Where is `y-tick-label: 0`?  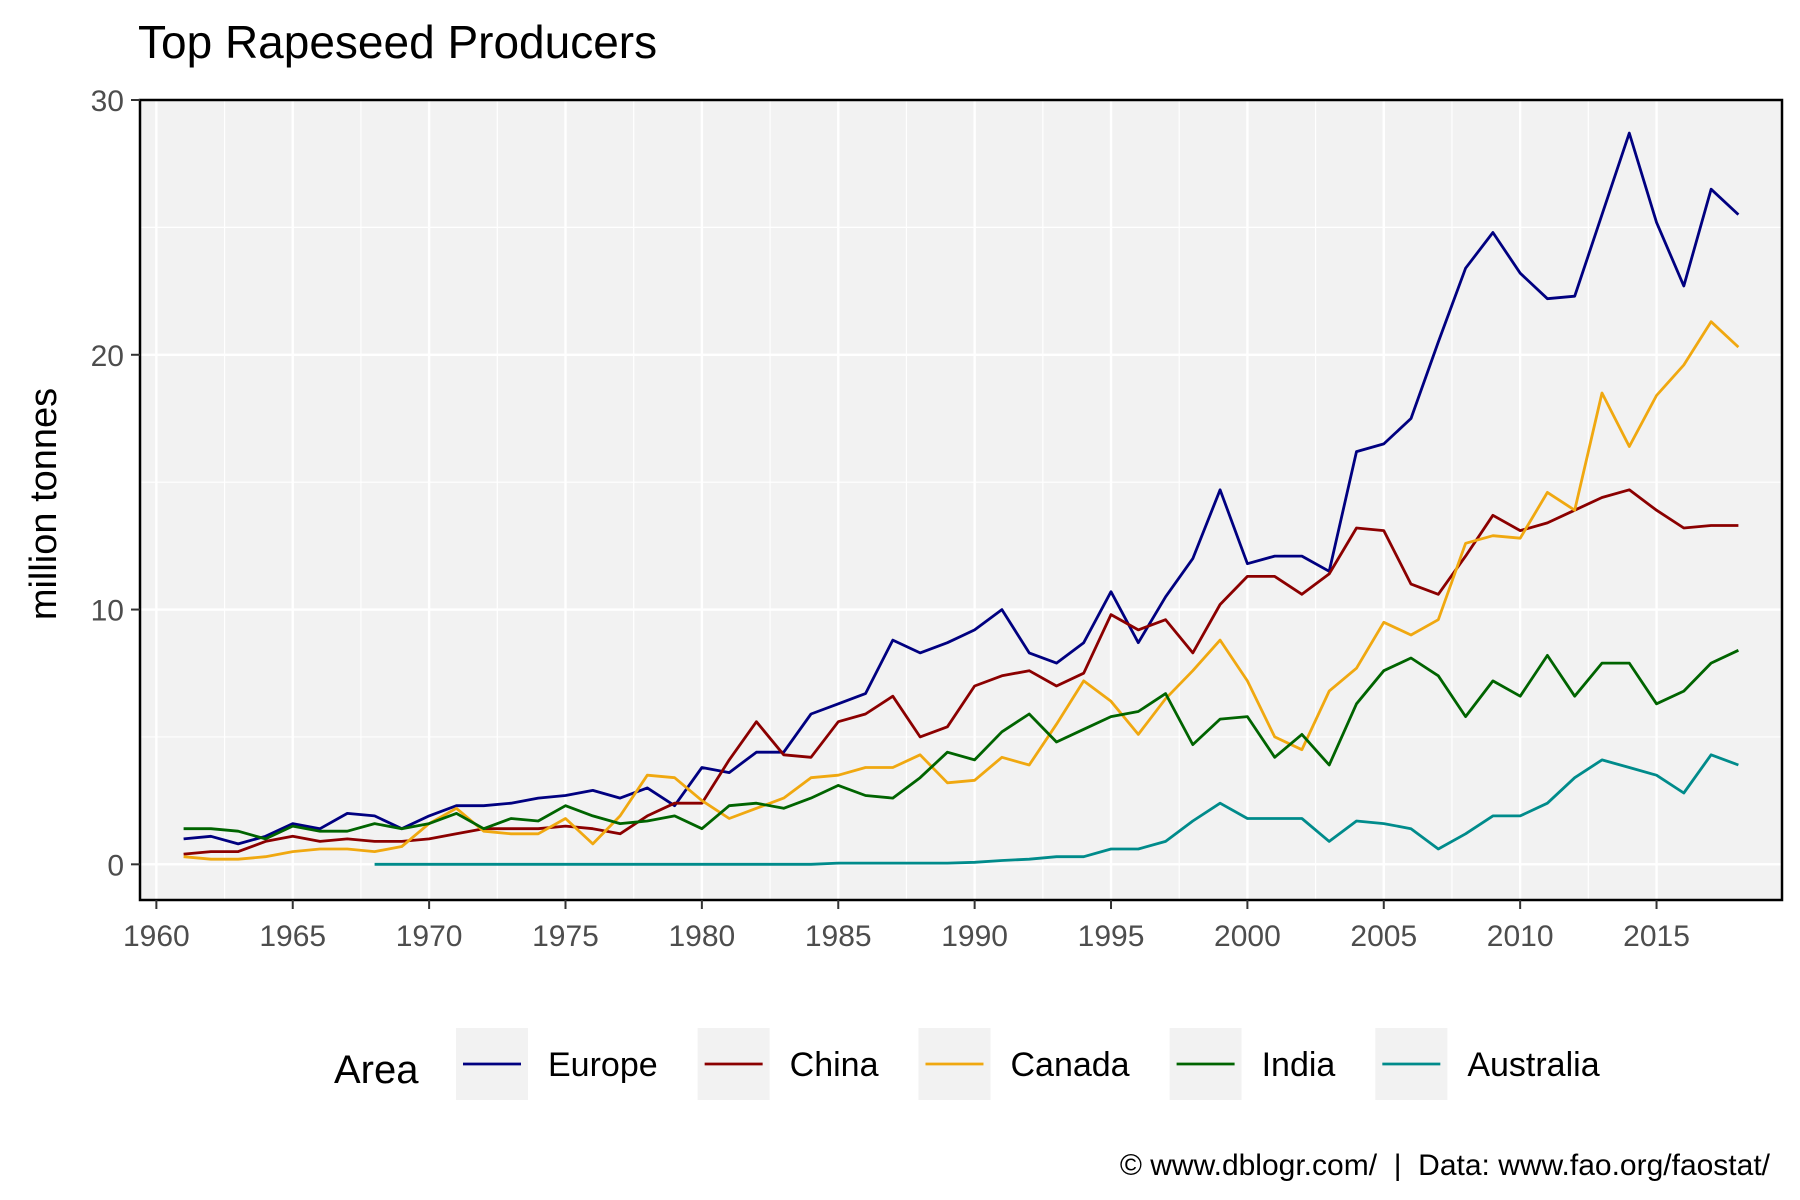 y-tick-label: 0 is located at coordinates (115, 865).